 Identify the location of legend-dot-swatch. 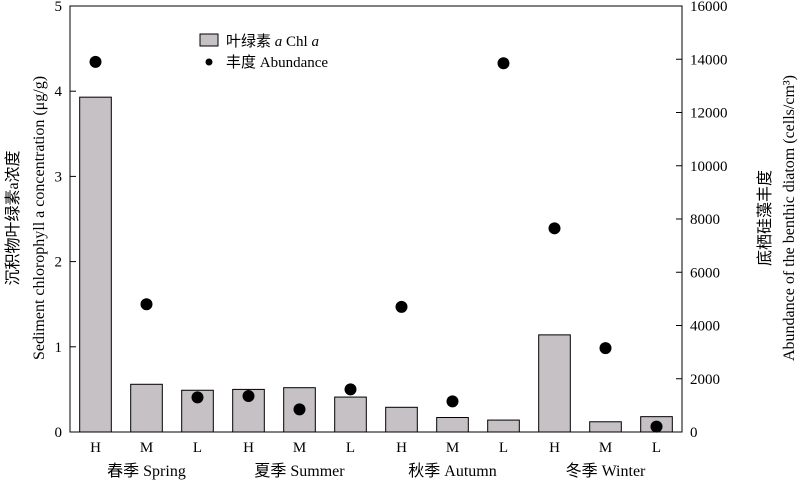
(209, 62).